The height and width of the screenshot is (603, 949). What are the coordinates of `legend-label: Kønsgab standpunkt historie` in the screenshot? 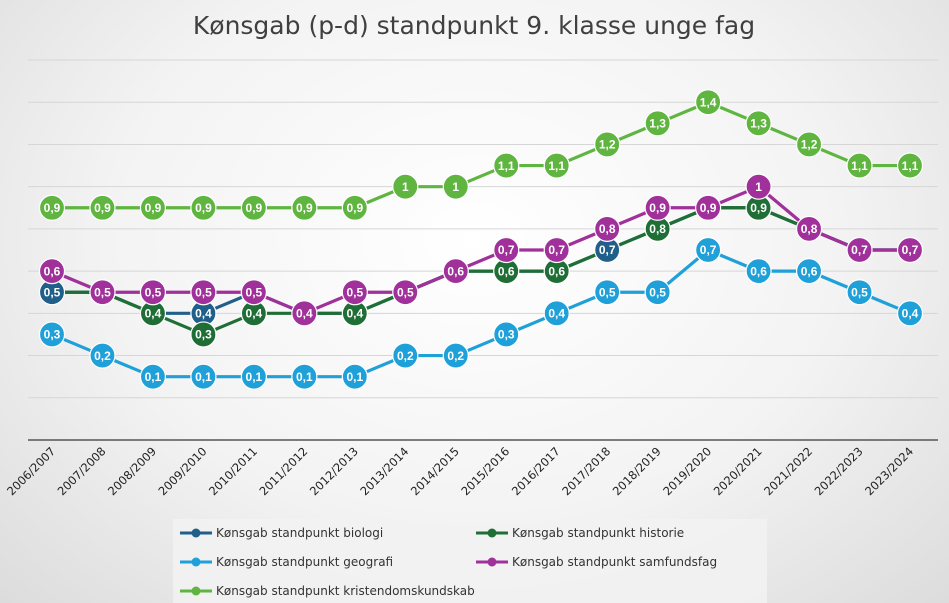 It's located at (598, 533).